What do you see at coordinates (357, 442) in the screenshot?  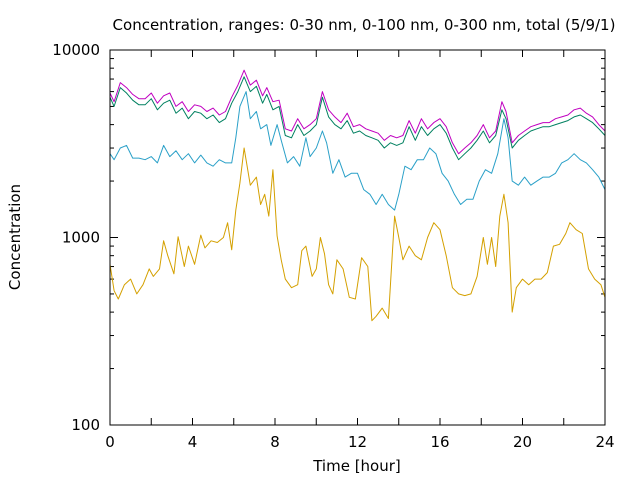 I see `x-tick-label: 12` at bounding box center [357, 442].